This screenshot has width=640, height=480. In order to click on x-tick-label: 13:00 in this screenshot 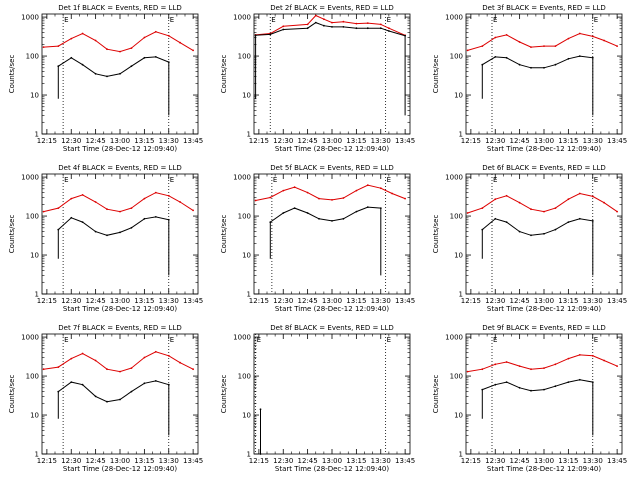, I will do `click(120, 461)`.